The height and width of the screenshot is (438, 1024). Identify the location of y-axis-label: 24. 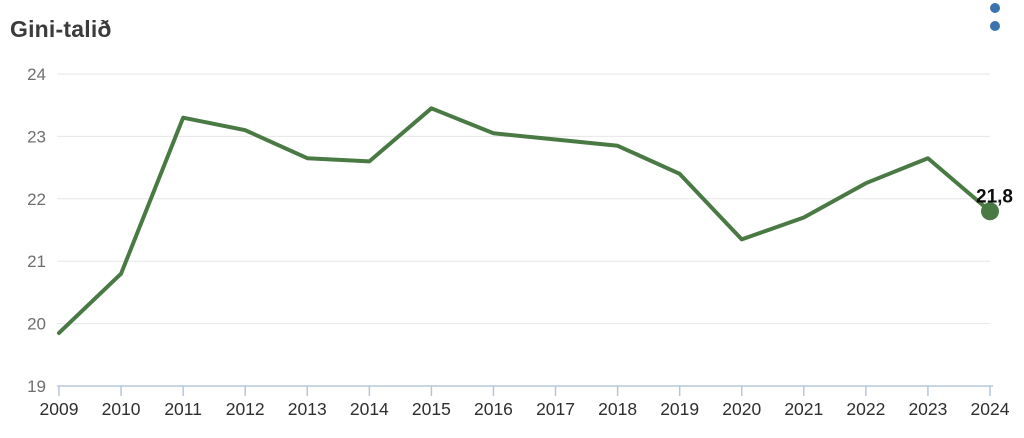
(36, 74).